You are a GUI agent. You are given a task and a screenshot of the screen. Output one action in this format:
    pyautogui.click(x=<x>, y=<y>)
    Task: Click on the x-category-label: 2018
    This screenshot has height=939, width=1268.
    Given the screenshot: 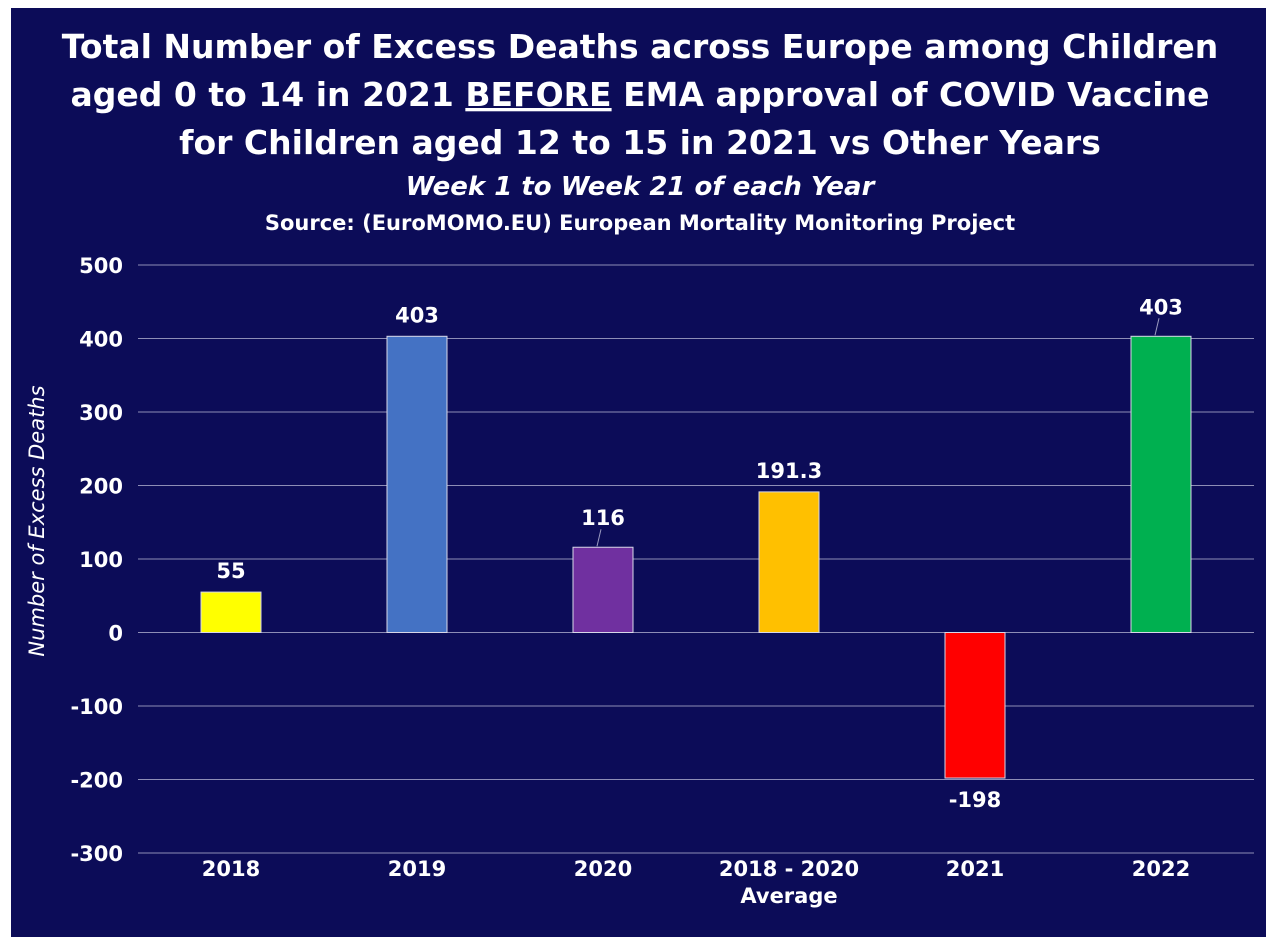 What is the action you would take?
    pyautogui.click(x=231, y=869)
    